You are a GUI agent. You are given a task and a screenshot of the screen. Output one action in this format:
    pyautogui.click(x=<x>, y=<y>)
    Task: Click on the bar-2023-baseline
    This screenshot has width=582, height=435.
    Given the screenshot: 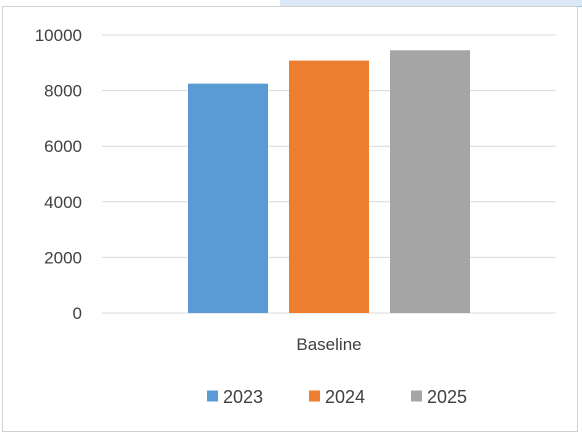 What is the action you would take?
    pyautogui.click(x=228, y=198)
    